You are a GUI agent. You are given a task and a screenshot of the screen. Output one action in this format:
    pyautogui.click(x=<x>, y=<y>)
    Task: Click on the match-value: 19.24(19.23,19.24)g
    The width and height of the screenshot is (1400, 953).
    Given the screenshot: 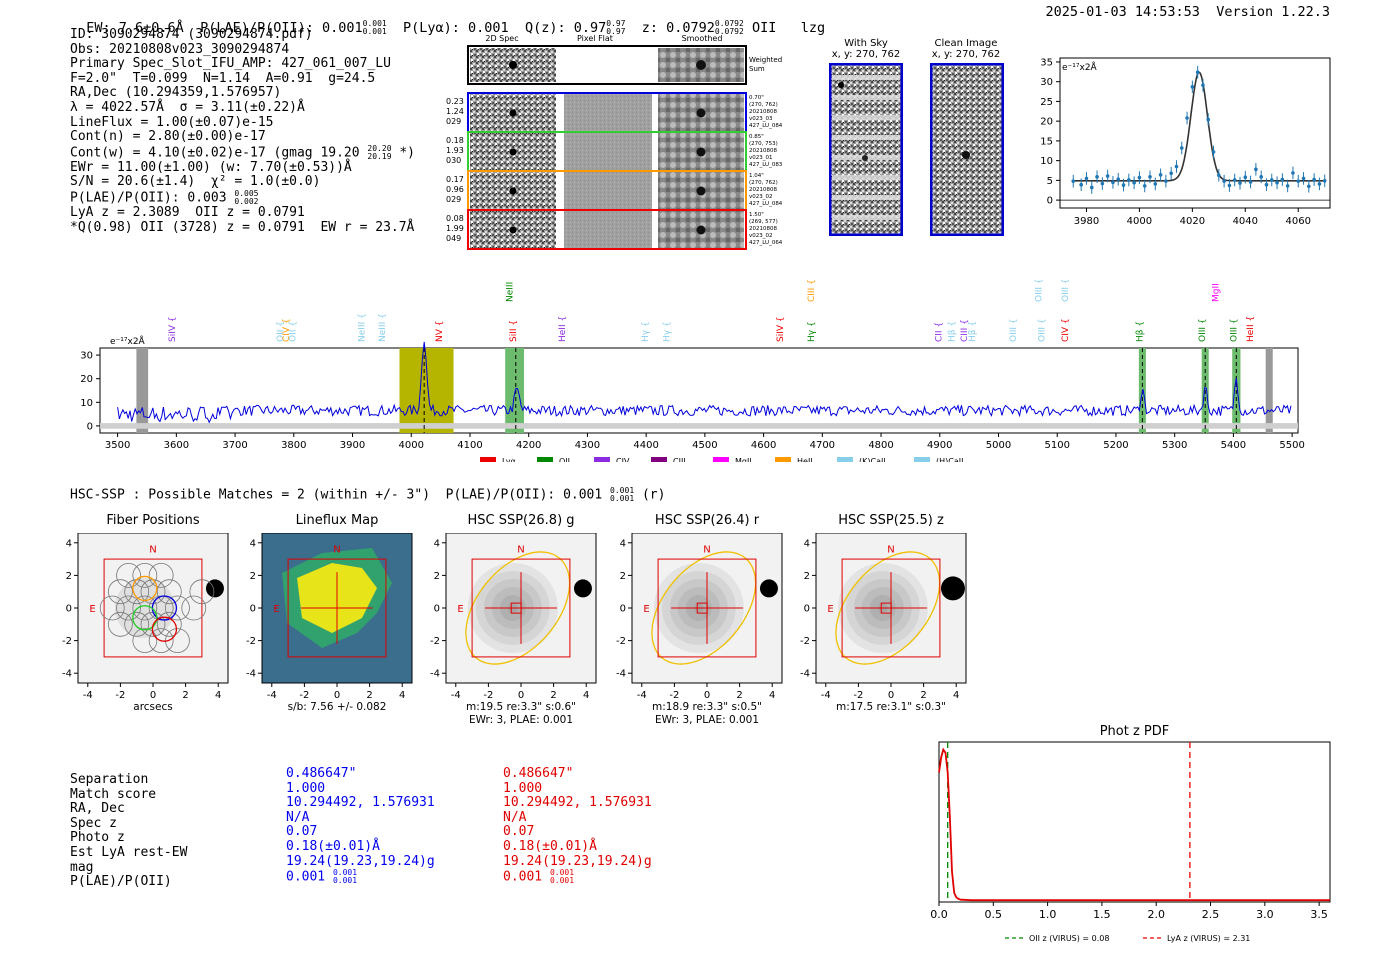 What is the action you would take?
    pyautogui.click(x=577, y=861)
    